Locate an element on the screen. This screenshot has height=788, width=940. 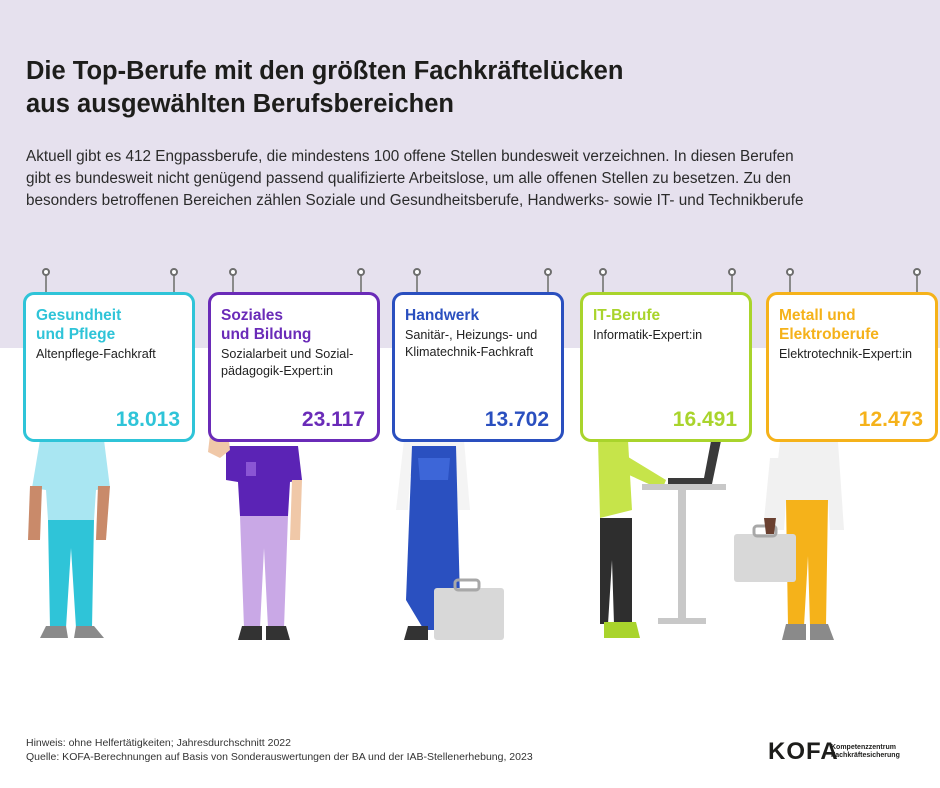
card-value: 12.473 is located at coordinates (890, 419).